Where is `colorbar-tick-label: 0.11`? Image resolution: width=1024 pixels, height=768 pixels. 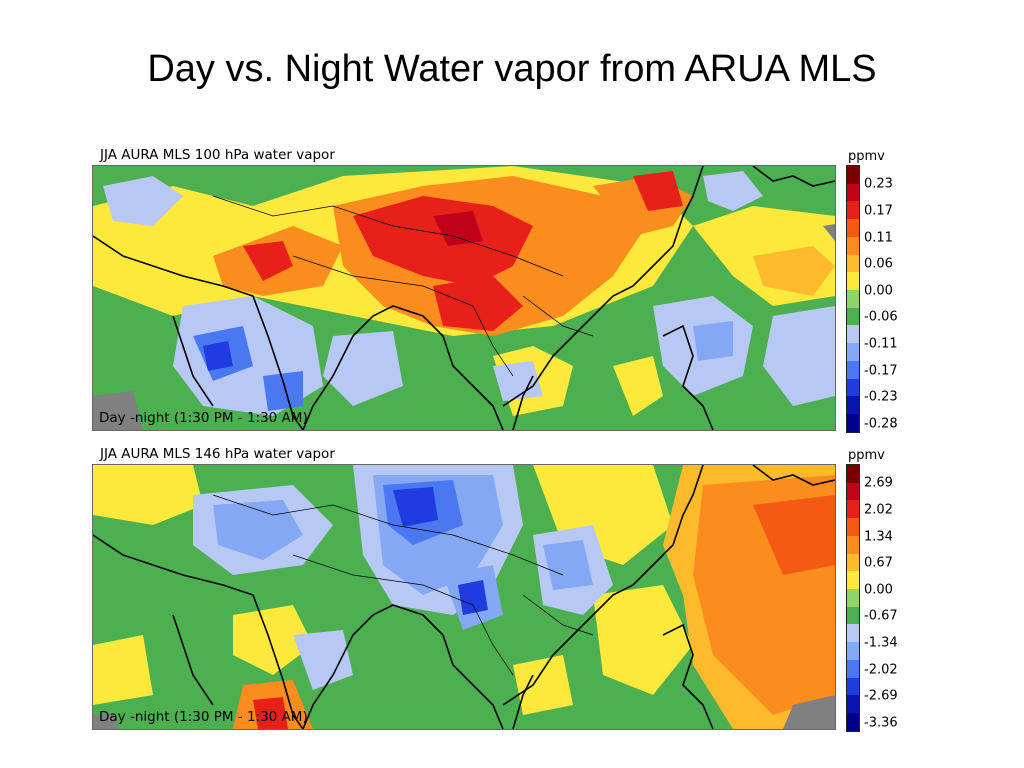
colorbar-tick-label: 0.11 is located at coordinates (878, 237).